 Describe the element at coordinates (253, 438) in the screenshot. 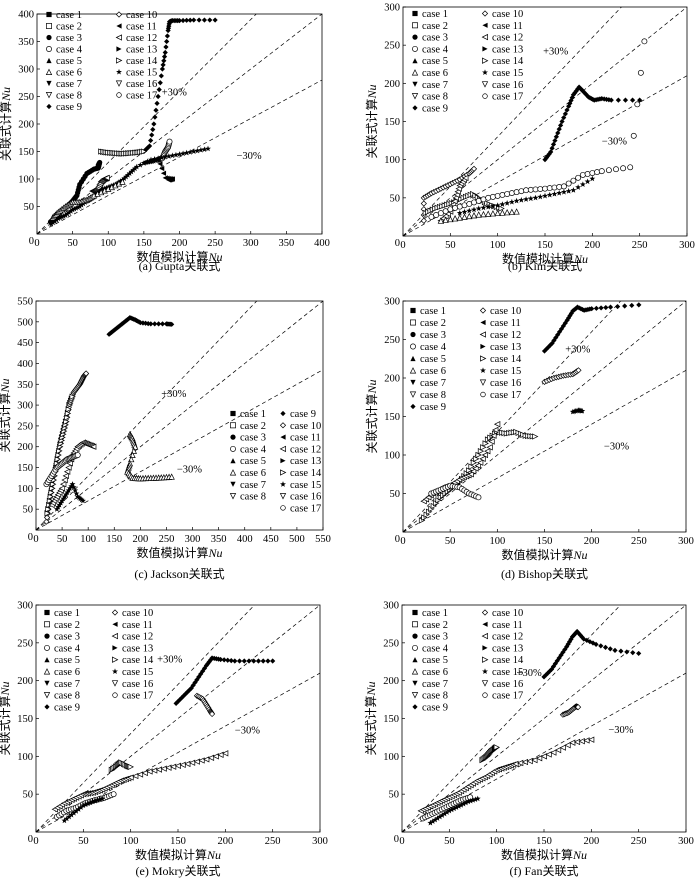

I see `legend-label: case 3` at that location.